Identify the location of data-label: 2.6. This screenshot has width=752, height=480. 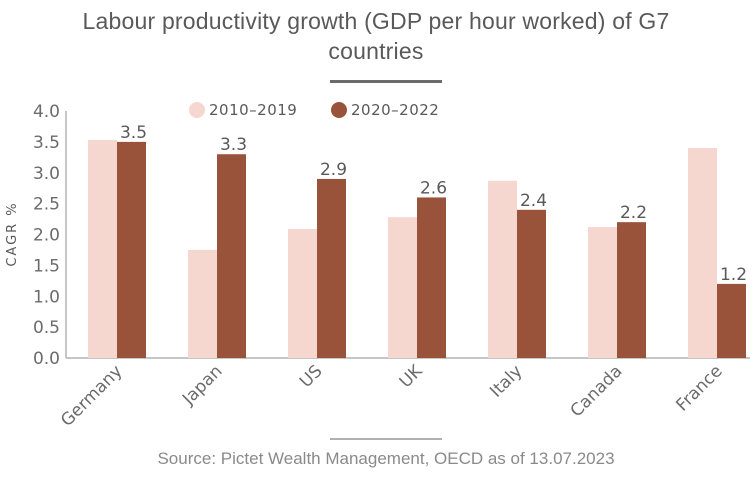
(433, 188).